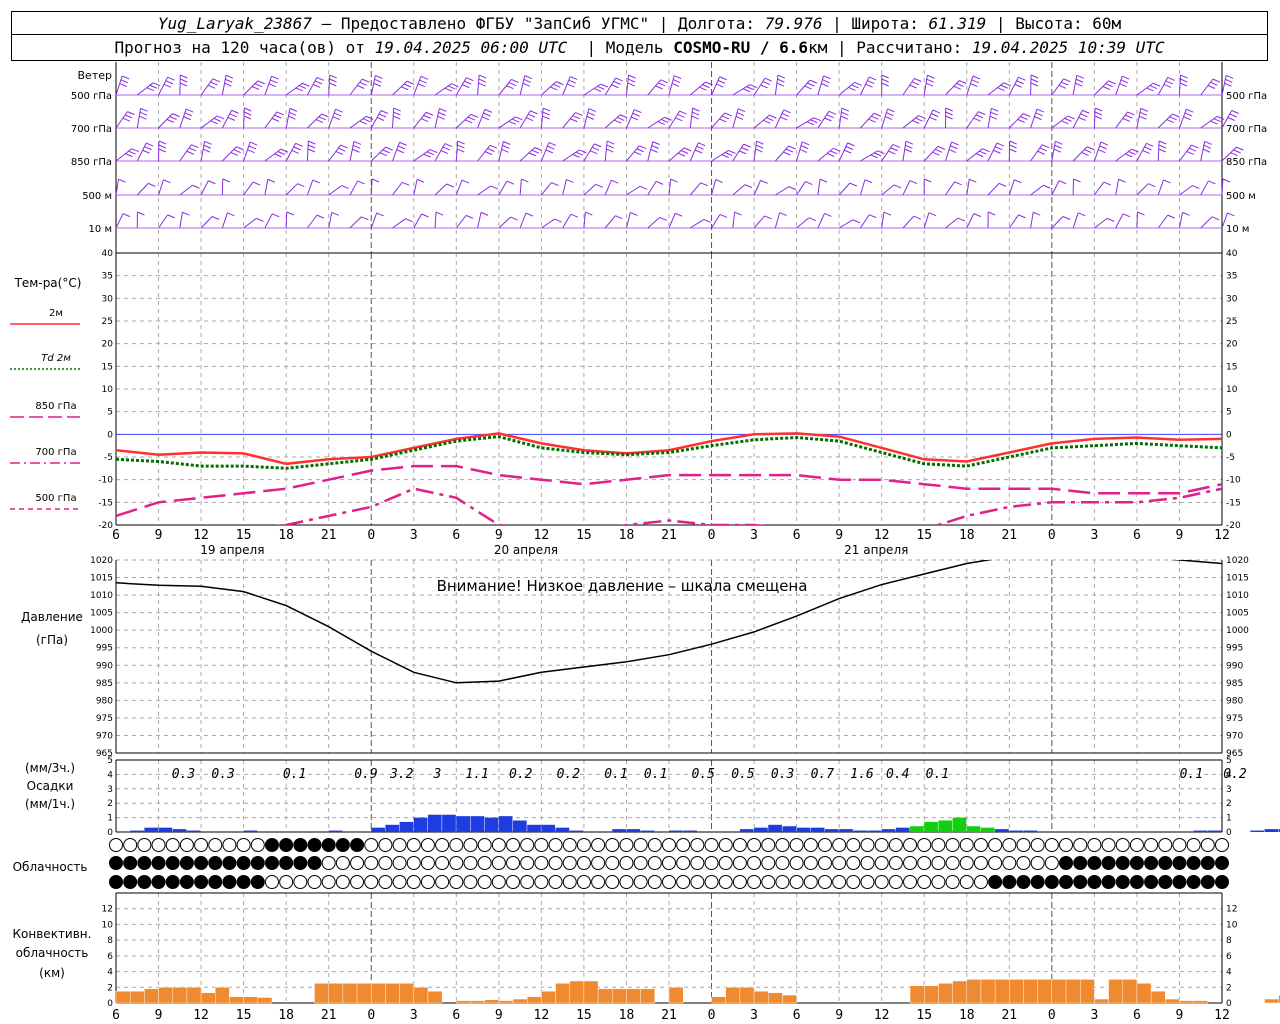 This screenshot has width=1280, height=1024. I want to click on temp-ytick-left: -5, so click(108, 458).